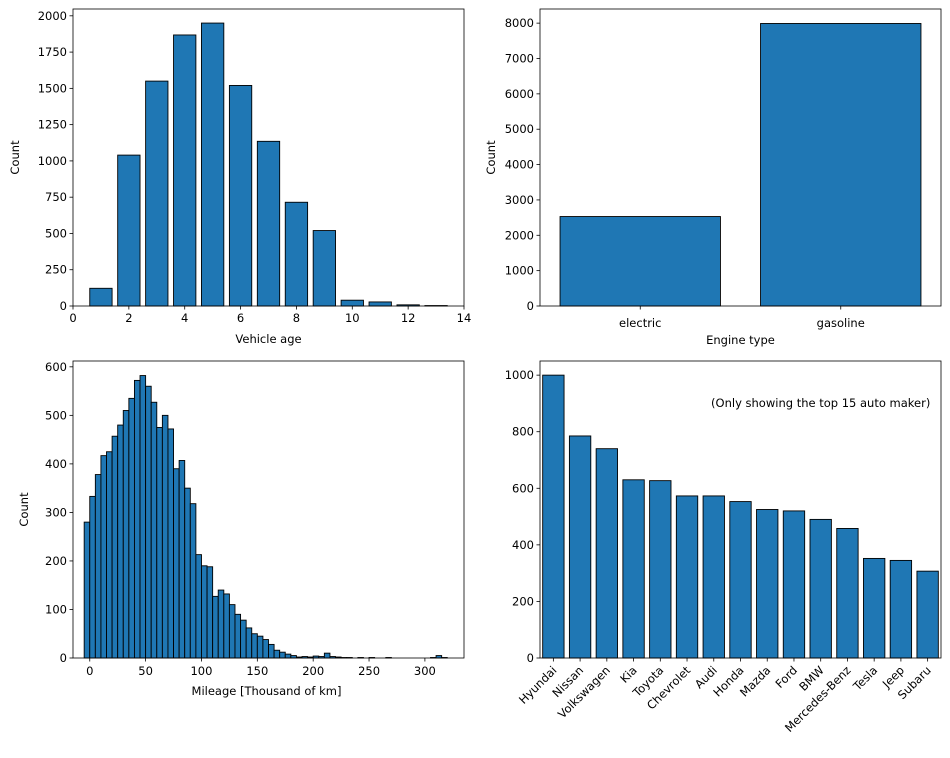 The width and height of the screenshot is (950, 758). I want to click on engine-type-y-axis-label: Count, so click(491, 157).